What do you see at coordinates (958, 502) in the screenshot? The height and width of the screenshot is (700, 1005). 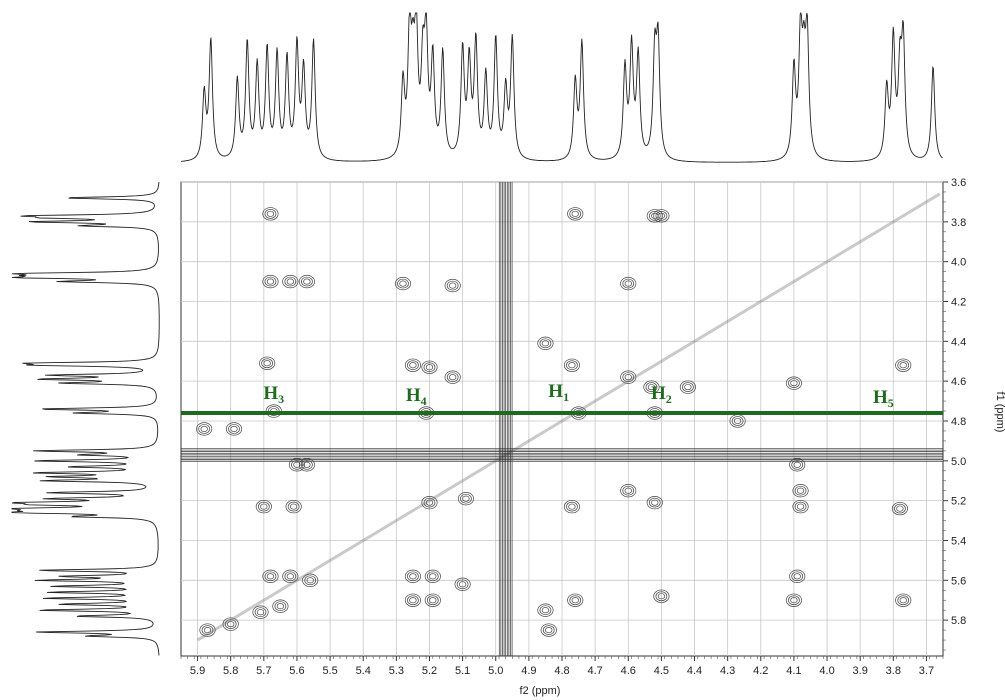 I see `y-tick-label: 5.2` at bounding box center [958, 502].